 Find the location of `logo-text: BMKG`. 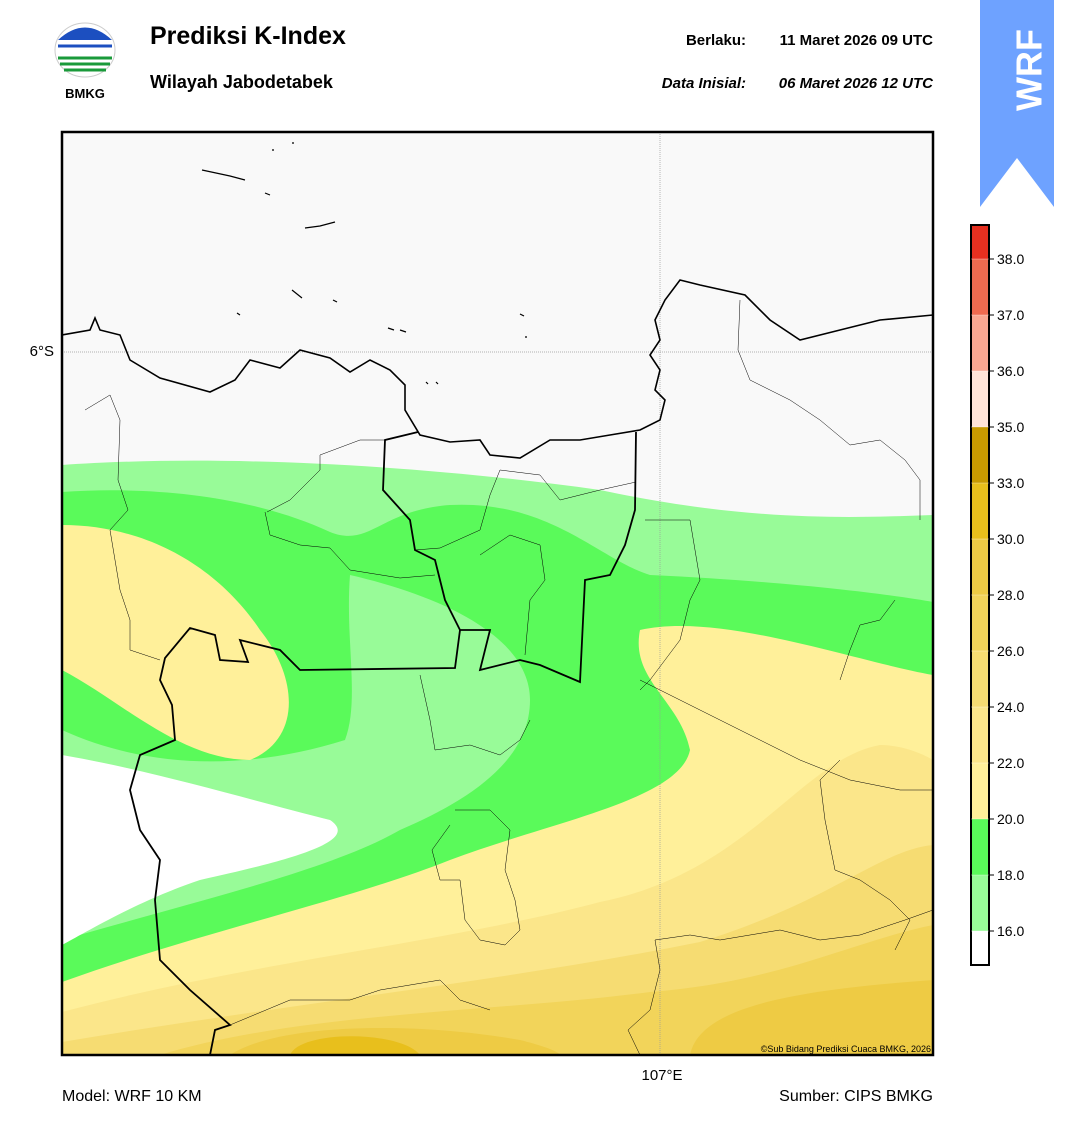

logo-text: BMKG is located at coordinates (85, 93).